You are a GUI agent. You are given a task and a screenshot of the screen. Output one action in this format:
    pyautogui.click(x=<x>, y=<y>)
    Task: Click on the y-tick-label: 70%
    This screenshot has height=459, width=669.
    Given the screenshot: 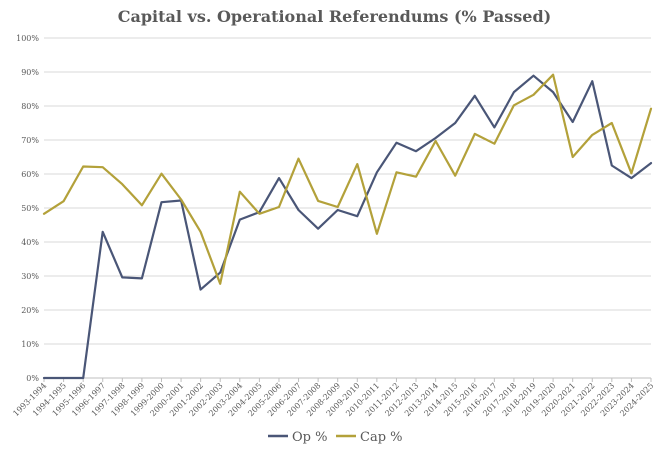 What is the action you would take?
    pyautogui.click(x=30, y=140)
    